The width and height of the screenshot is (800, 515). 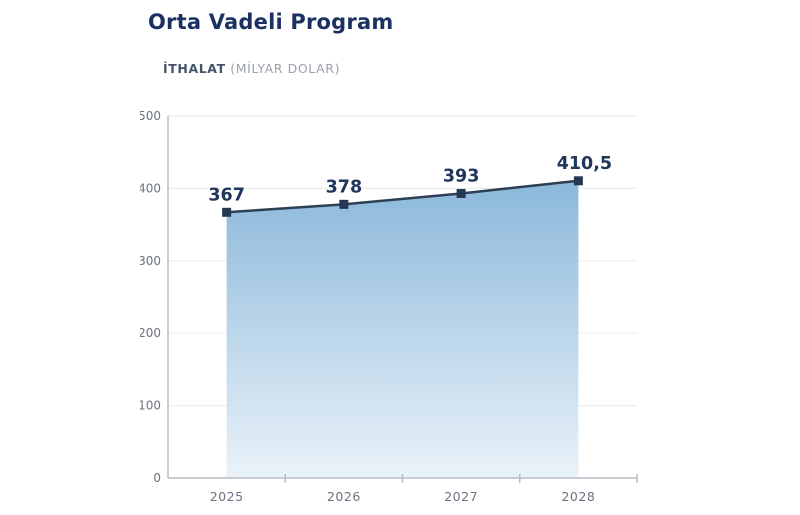 What do you see at coordinates (226, 195) in the screenshot?
I see `data-label-2025: 367` at bounding box center [226, 195].